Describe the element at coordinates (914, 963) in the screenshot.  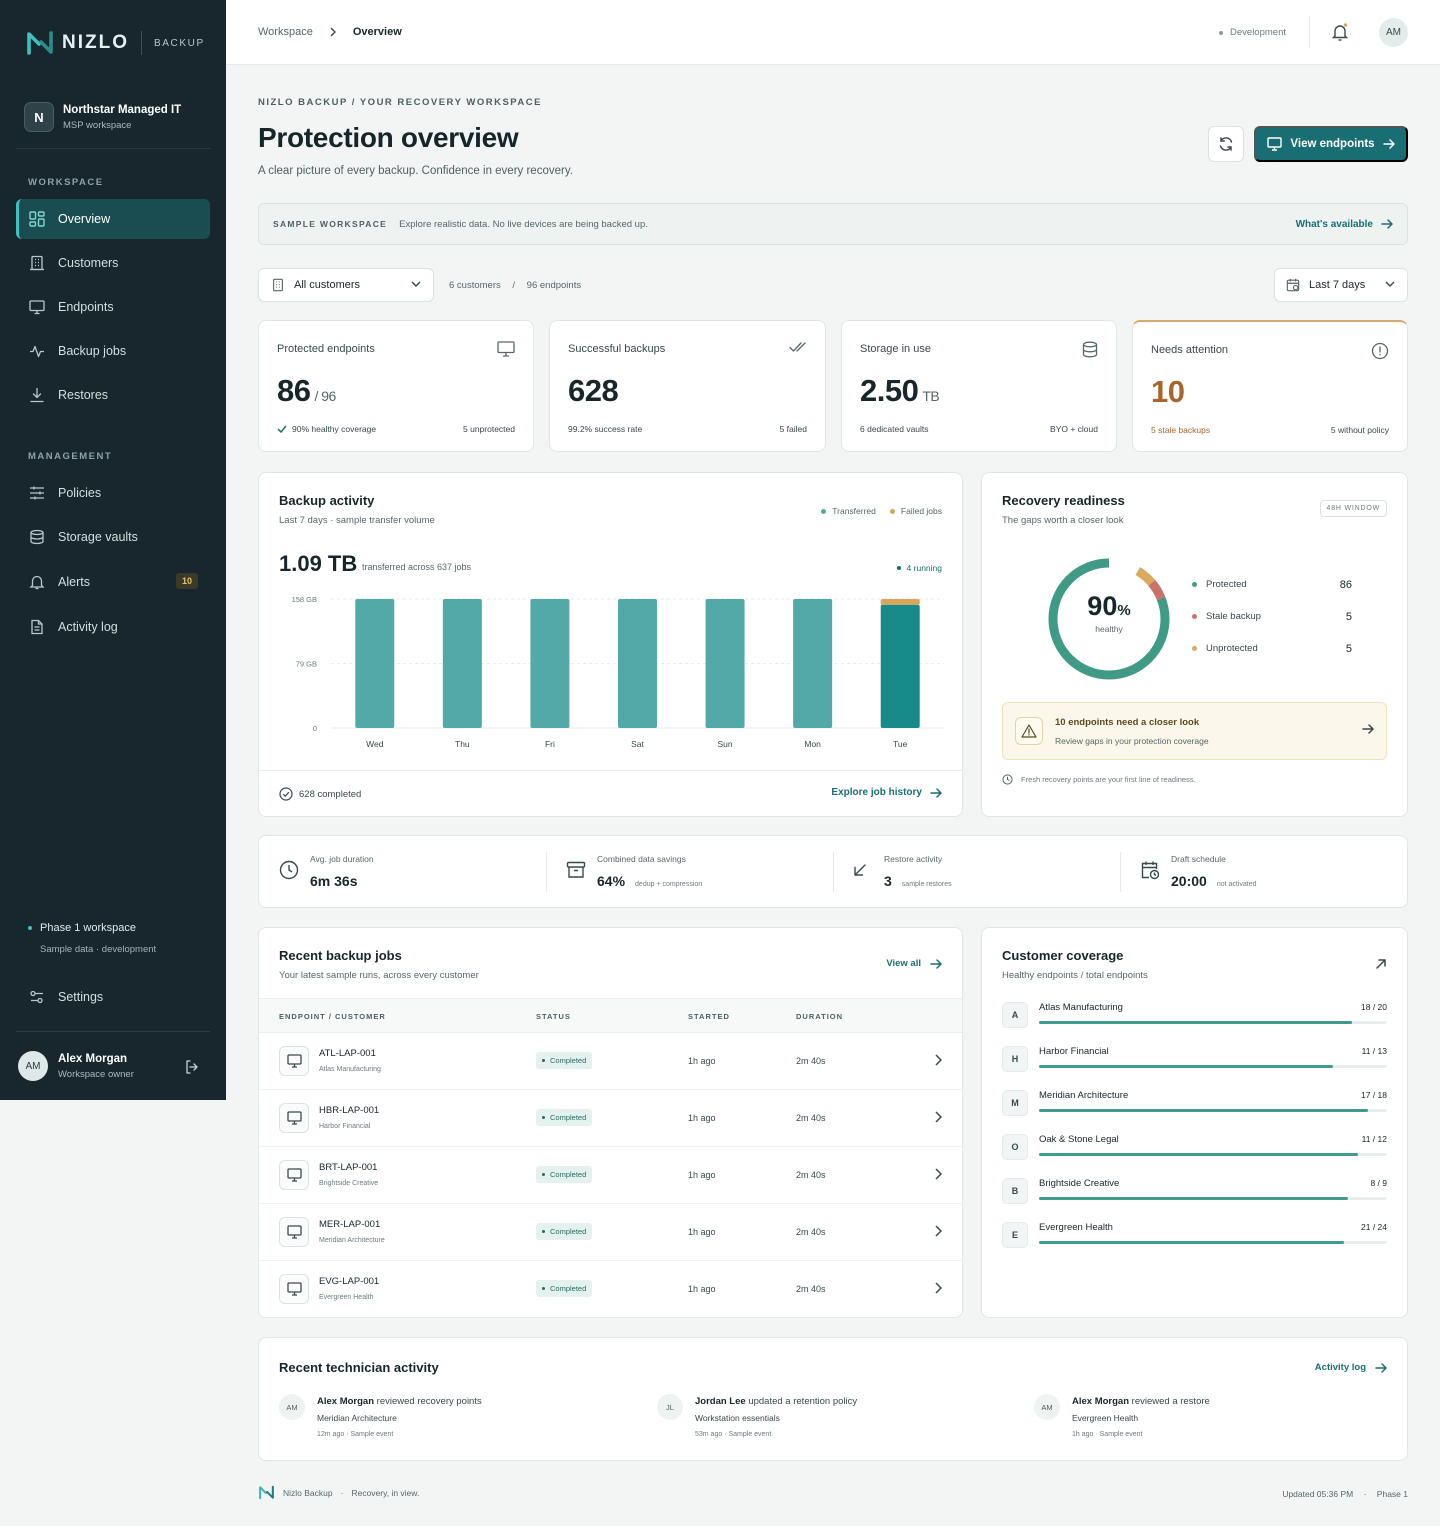
I see `view-all-link: View all` at that location.